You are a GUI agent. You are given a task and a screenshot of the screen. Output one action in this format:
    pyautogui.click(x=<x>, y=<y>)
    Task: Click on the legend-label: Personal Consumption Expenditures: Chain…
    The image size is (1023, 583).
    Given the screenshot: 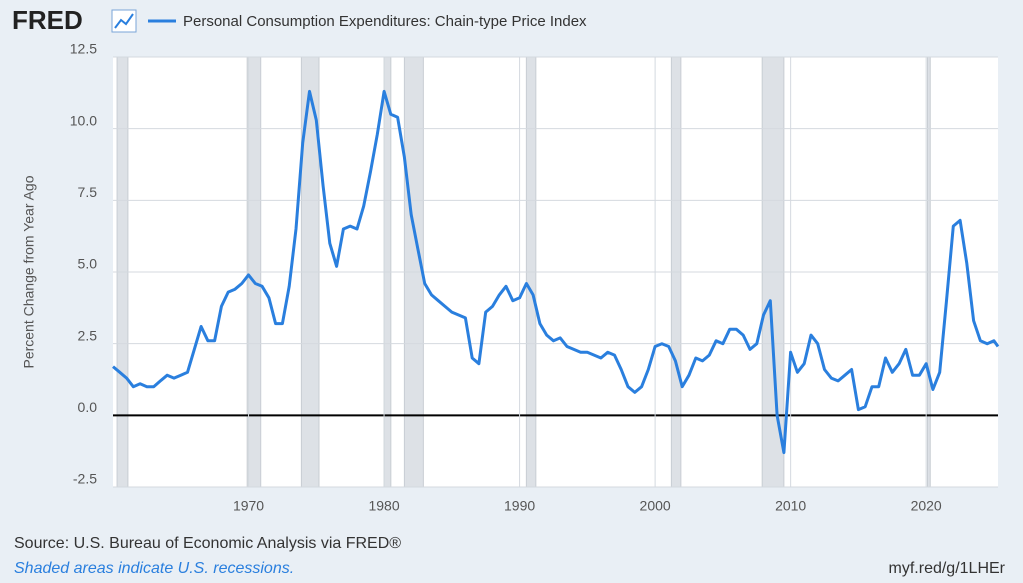 What is the action you would take?
    pyautogui.click(x=385, y=21)
    